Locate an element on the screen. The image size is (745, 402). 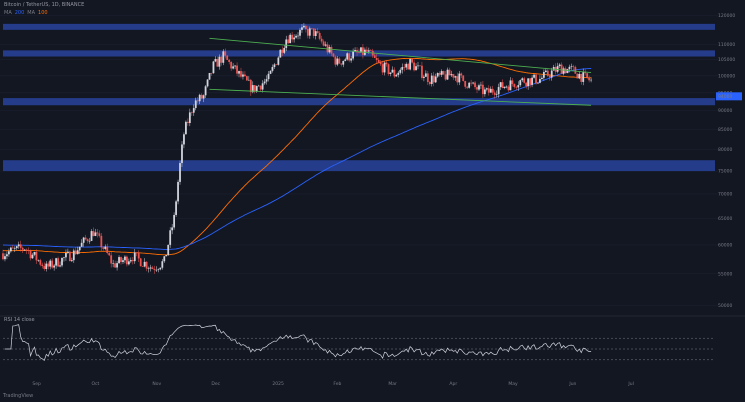
price-tick-label: 50000 is located at coordinates (725, 306).